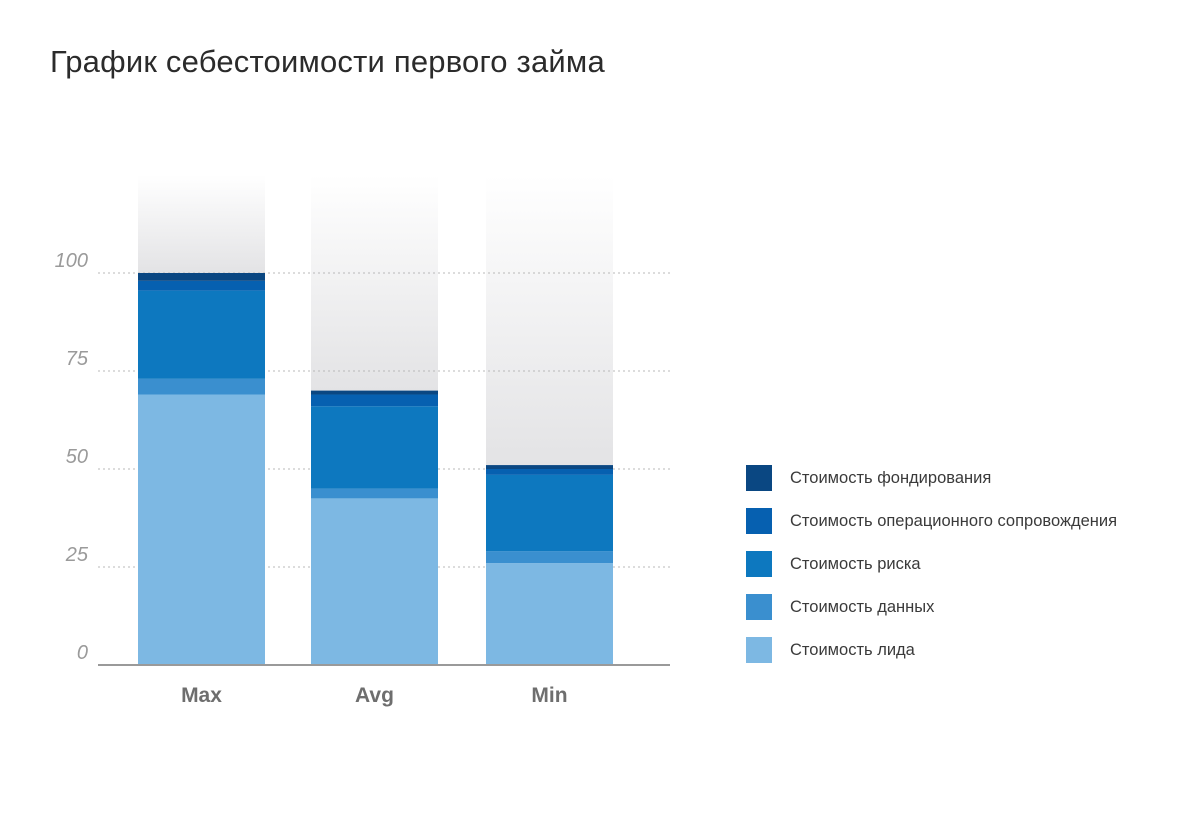 The height and width of the screenshot is (815, 1200). I want to click on bar-background-avg, so click(374, 283).